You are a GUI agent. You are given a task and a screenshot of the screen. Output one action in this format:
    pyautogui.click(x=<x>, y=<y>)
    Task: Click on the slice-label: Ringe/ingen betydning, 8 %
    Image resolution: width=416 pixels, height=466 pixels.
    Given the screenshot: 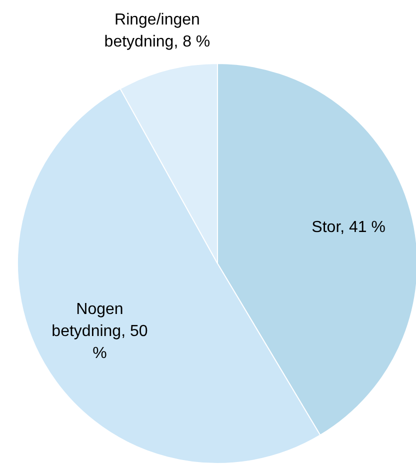 What is the action you would take?
    pyautogui.click(x=157, y=31)
    